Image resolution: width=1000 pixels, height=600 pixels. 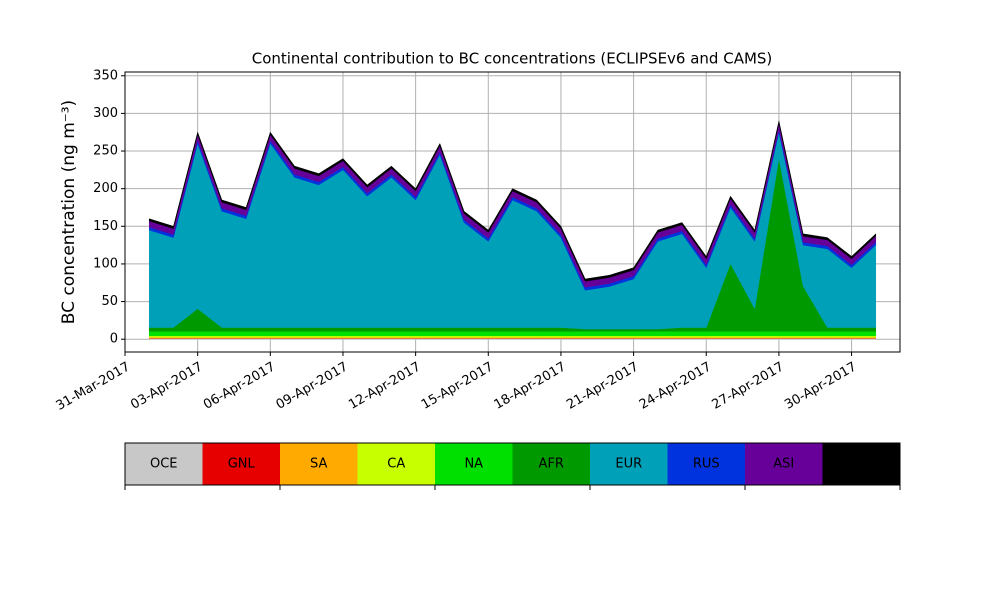 I want to click on legend-label: SA, so click(x=318, y=464).